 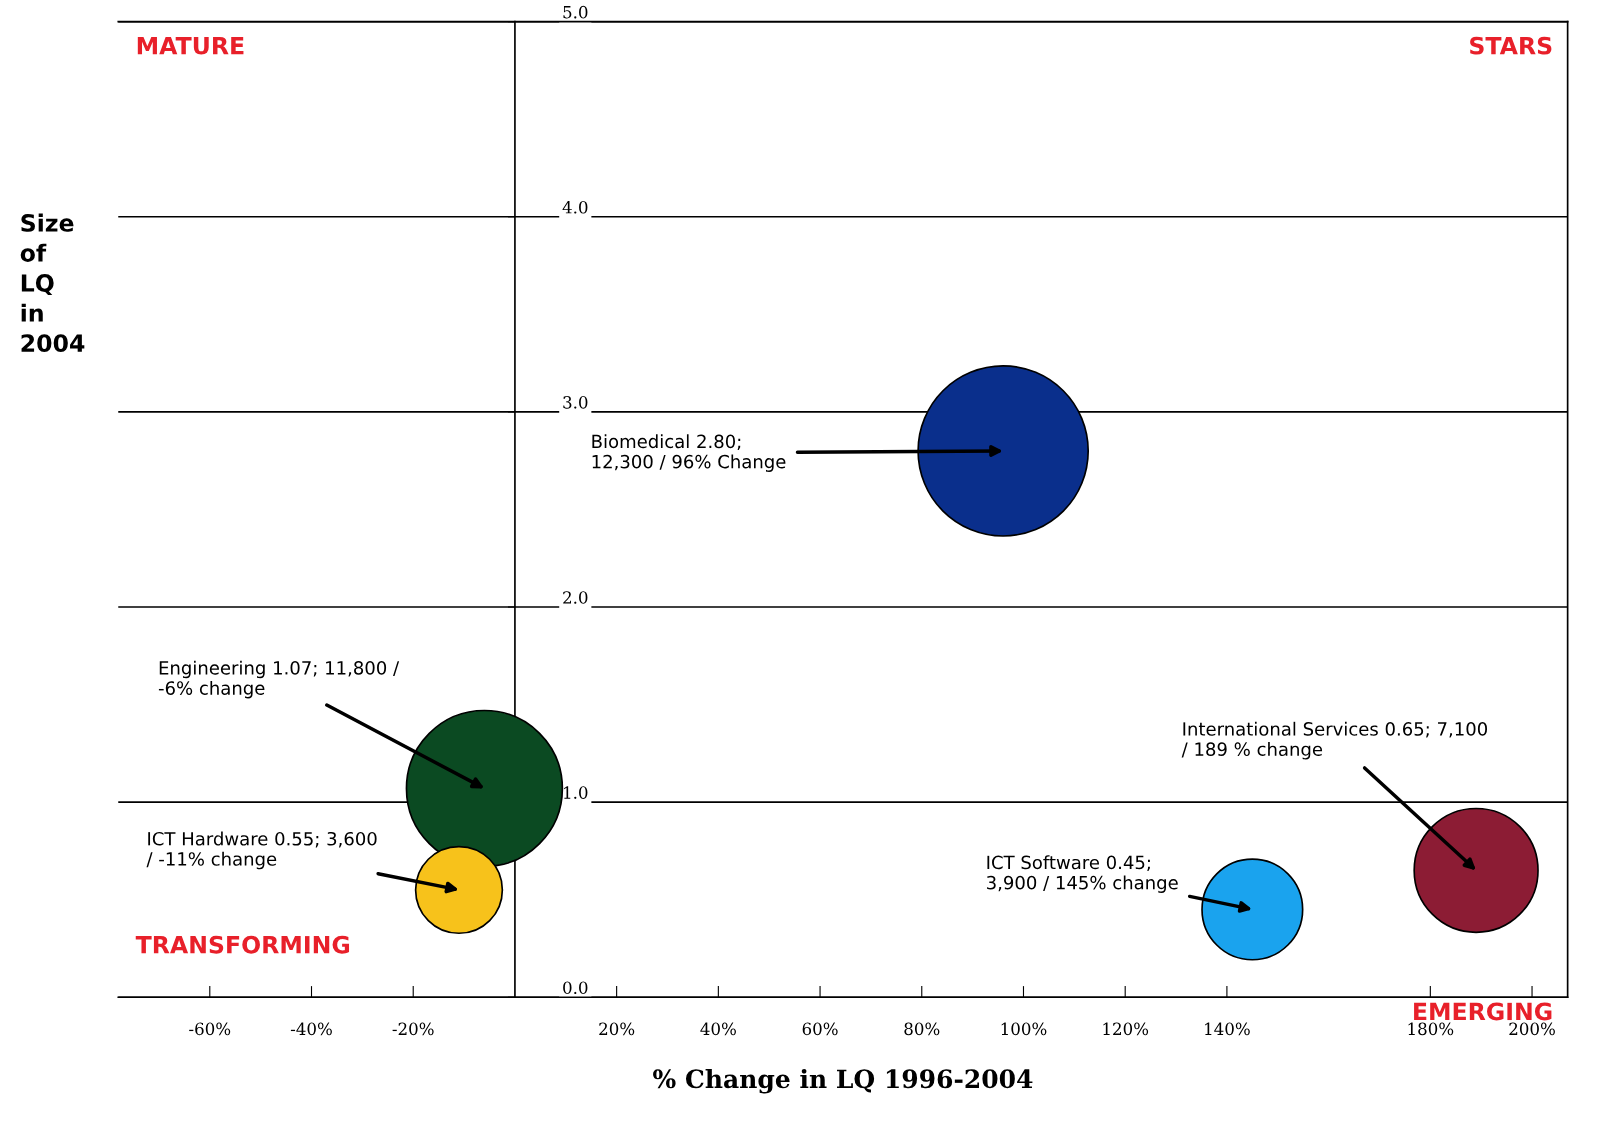 What do you see at coordinates (242, 944) in the screenshot?
I see `annotation: TRANSFORMING` at bounding box center [242, 944].